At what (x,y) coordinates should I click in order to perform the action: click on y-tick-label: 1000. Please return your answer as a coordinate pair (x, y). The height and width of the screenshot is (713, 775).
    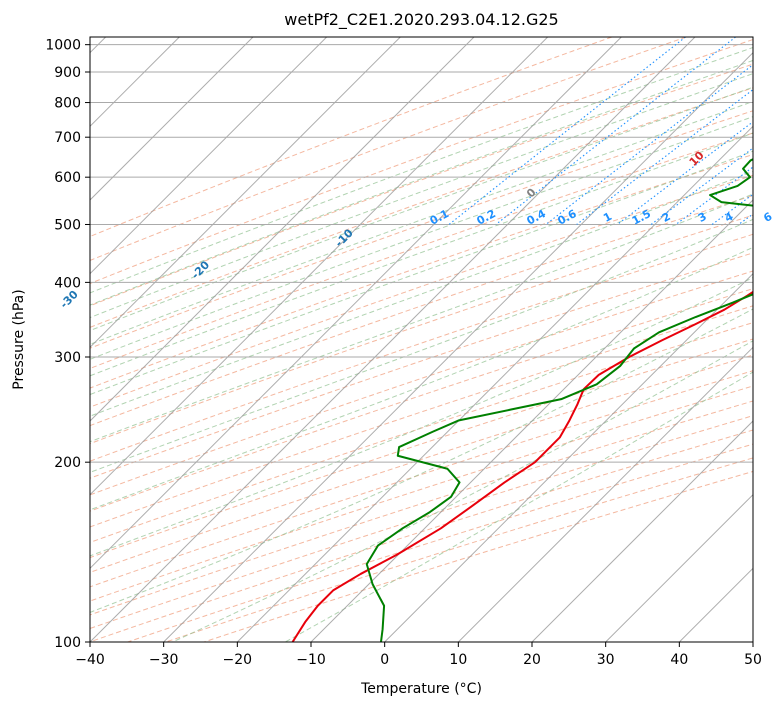
    Looking at the image, I should click on (63, 46).